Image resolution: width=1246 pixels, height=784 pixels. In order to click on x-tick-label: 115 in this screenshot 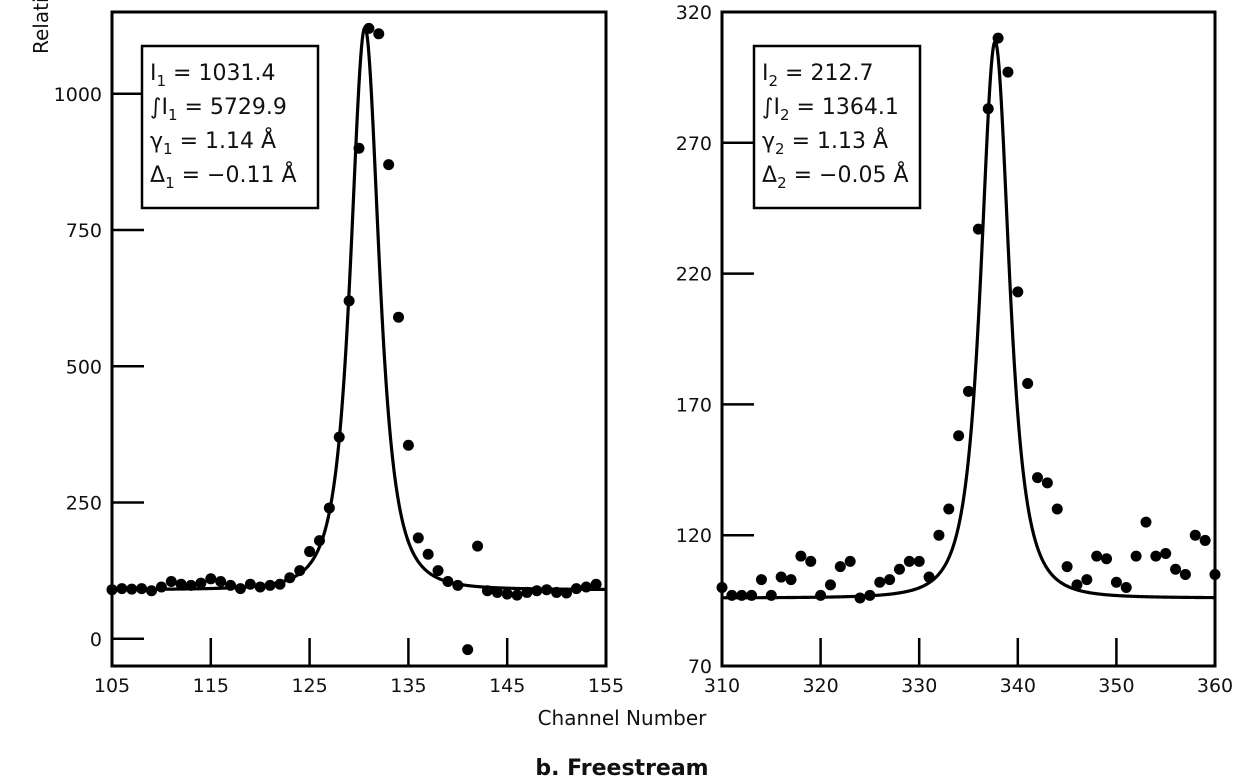, I will do `click(211, 686)`.